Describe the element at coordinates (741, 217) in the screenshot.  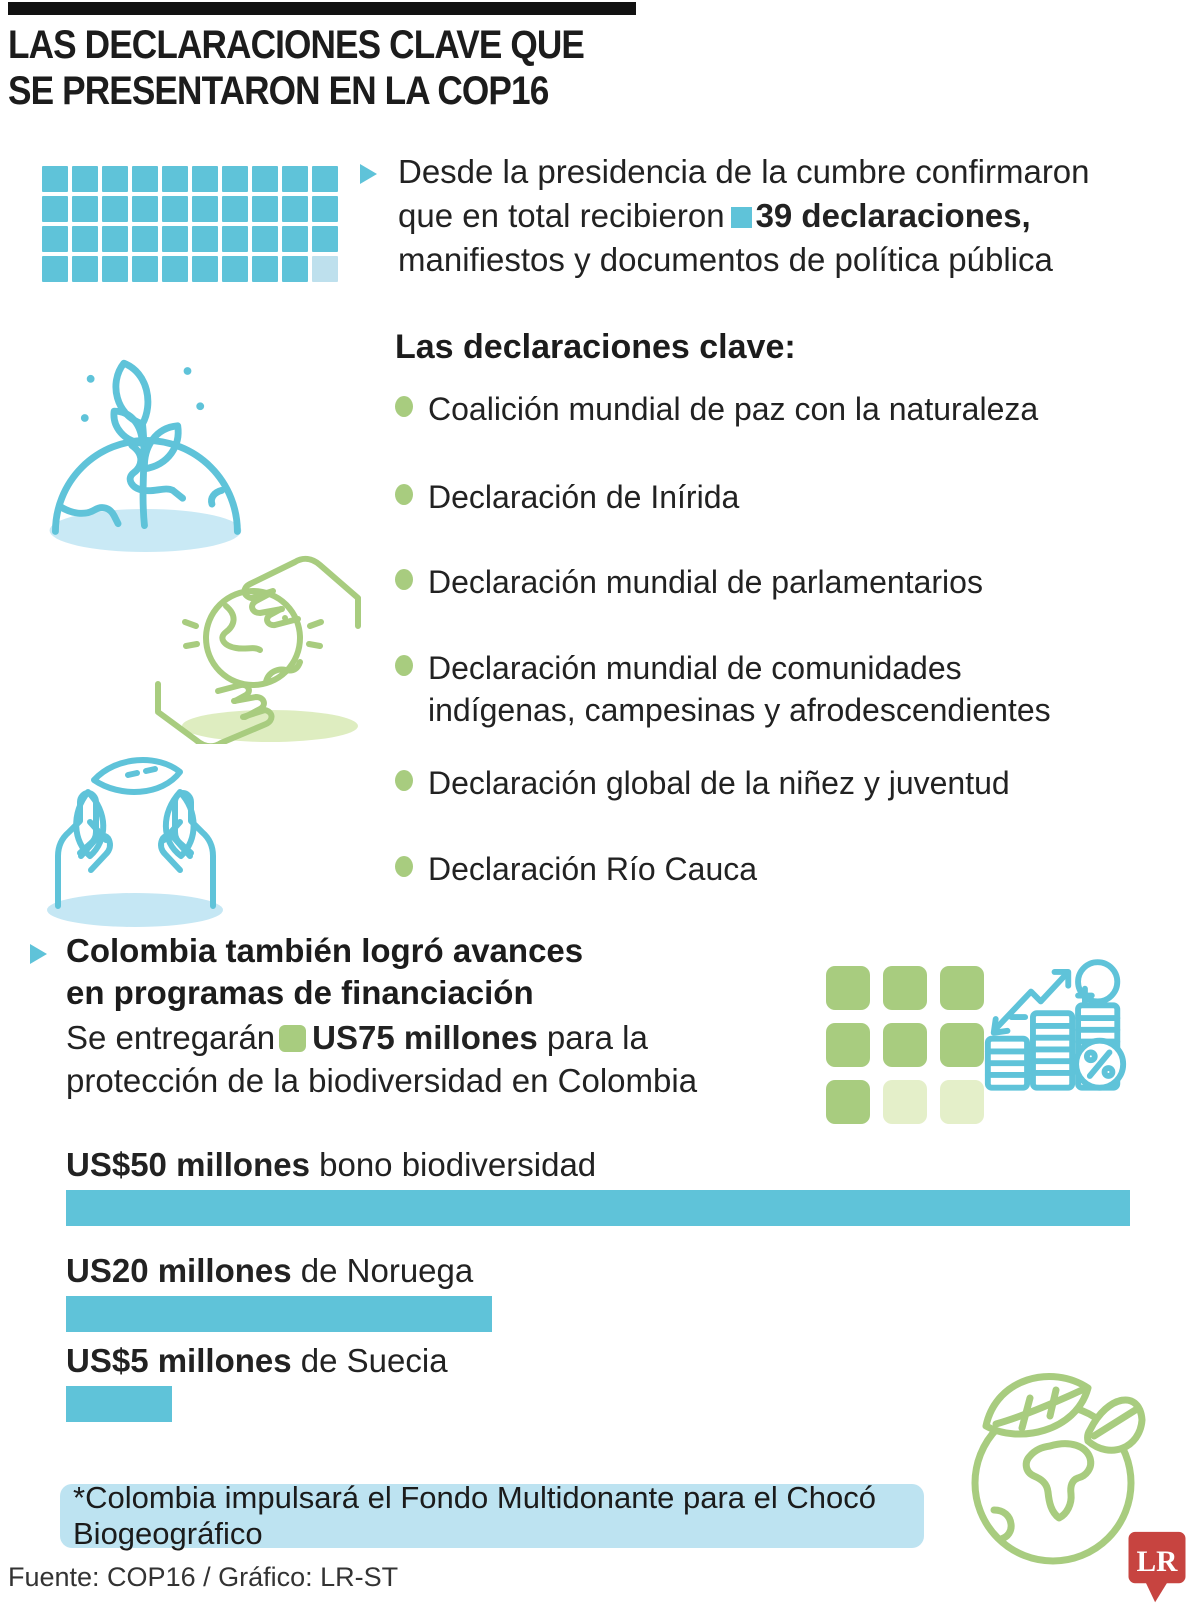
I see `legend-square-teal-icon` at that location.